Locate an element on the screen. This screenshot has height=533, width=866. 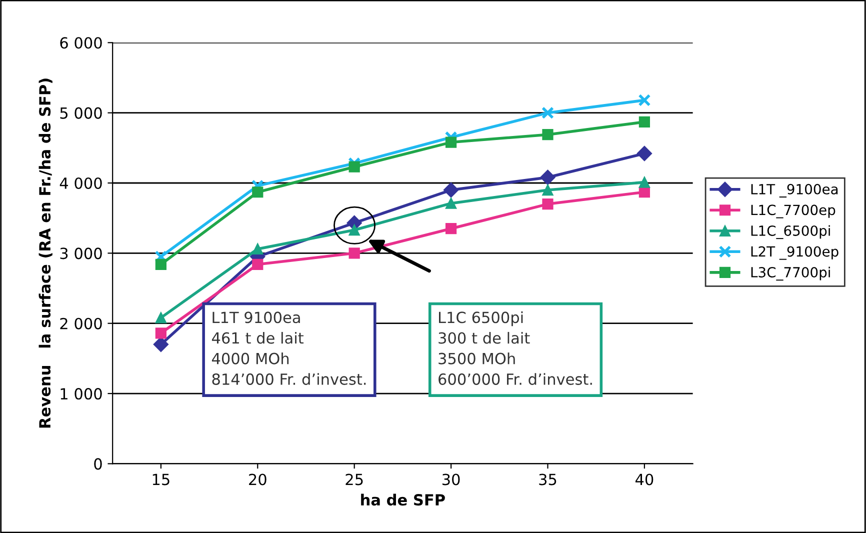
x-tick-label: 20 is located at coordinates (257, 480).